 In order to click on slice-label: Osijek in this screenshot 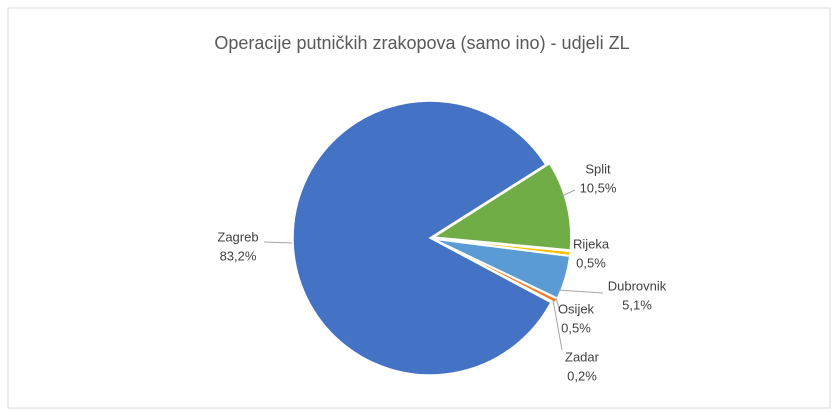, I will do `click(576, 308)`.